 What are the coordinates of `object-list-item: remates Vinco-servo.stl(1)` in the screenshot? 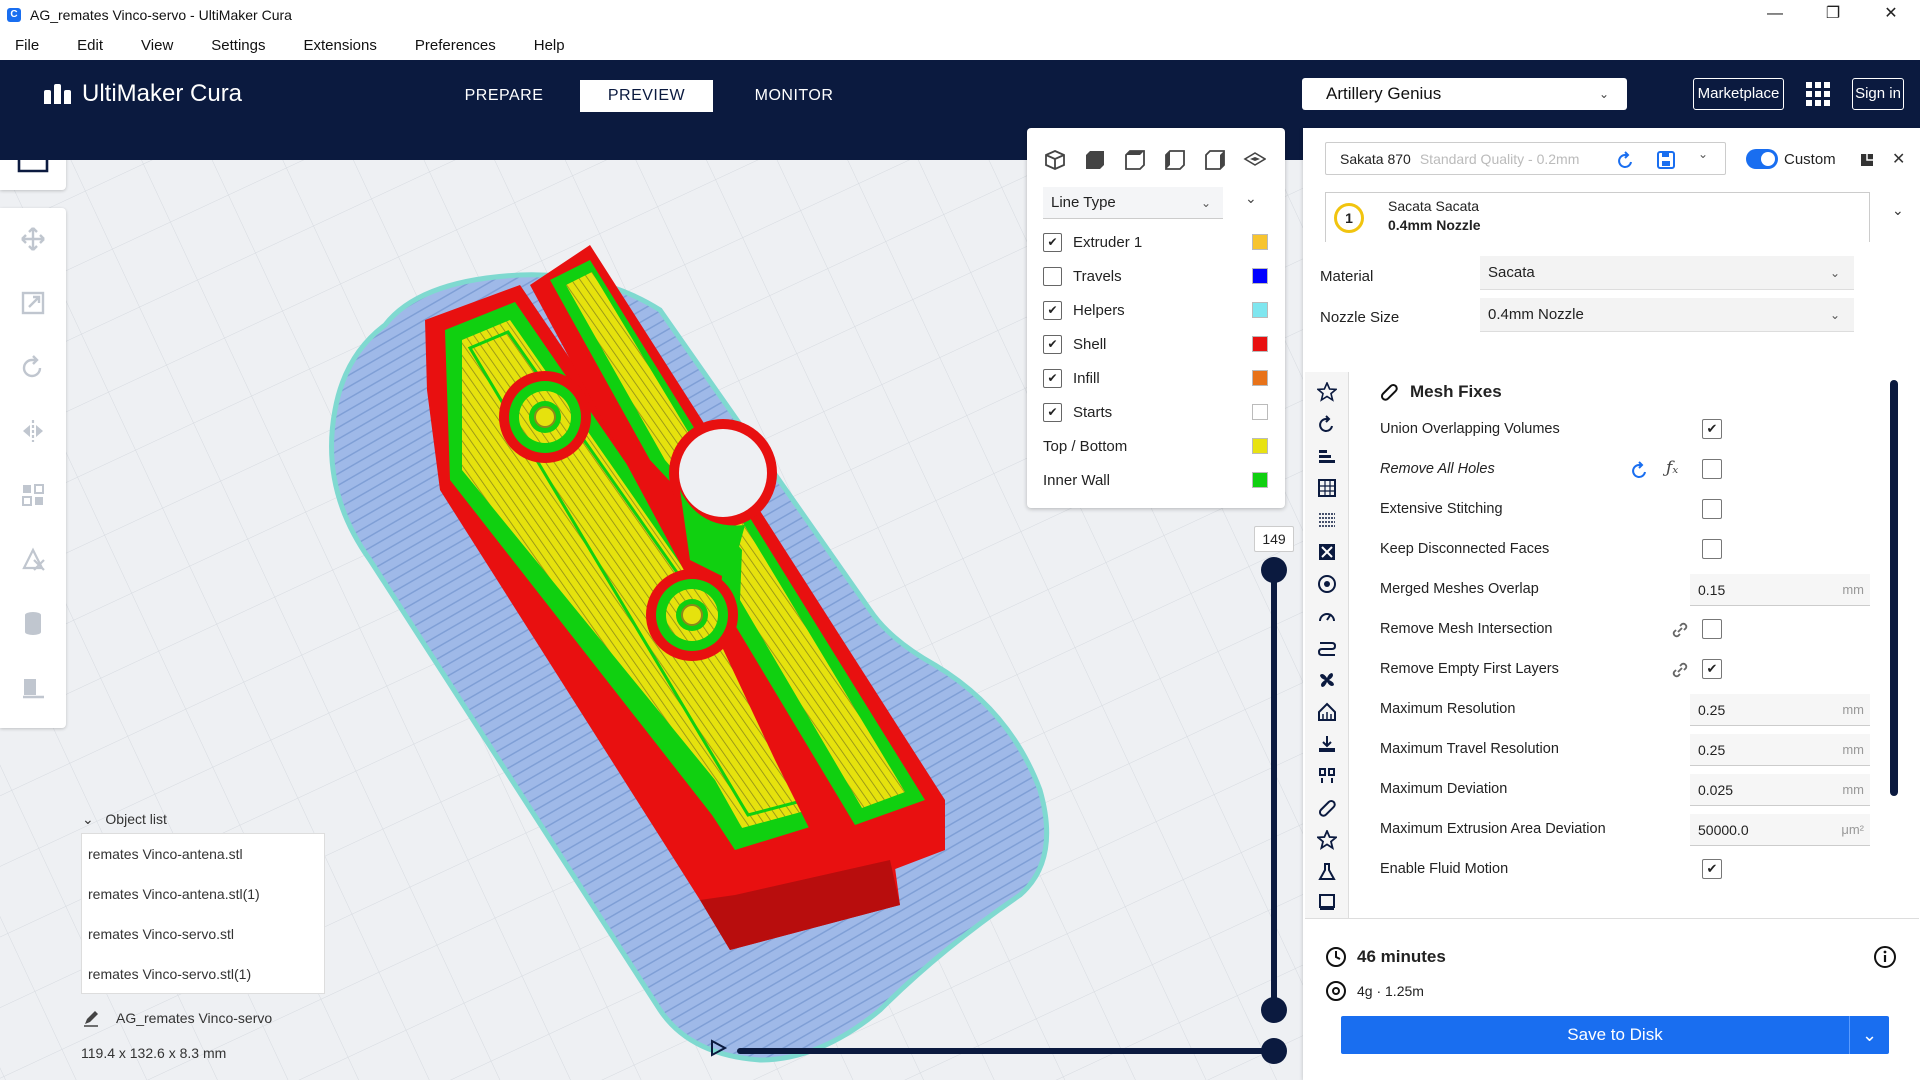 It's located at (170, 974).